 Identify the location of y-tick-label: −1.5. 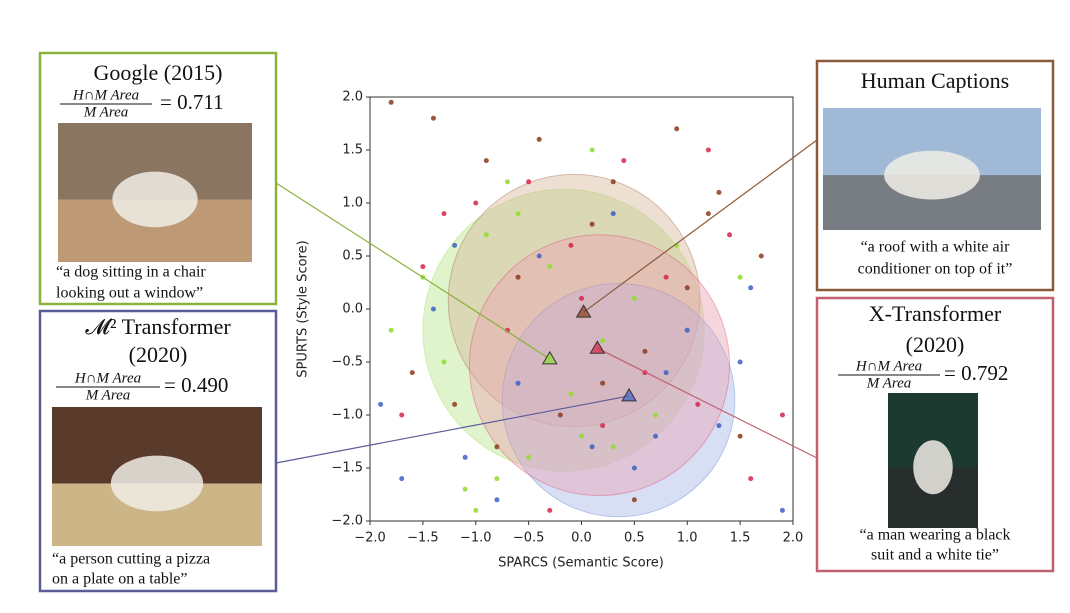
(347, 468).